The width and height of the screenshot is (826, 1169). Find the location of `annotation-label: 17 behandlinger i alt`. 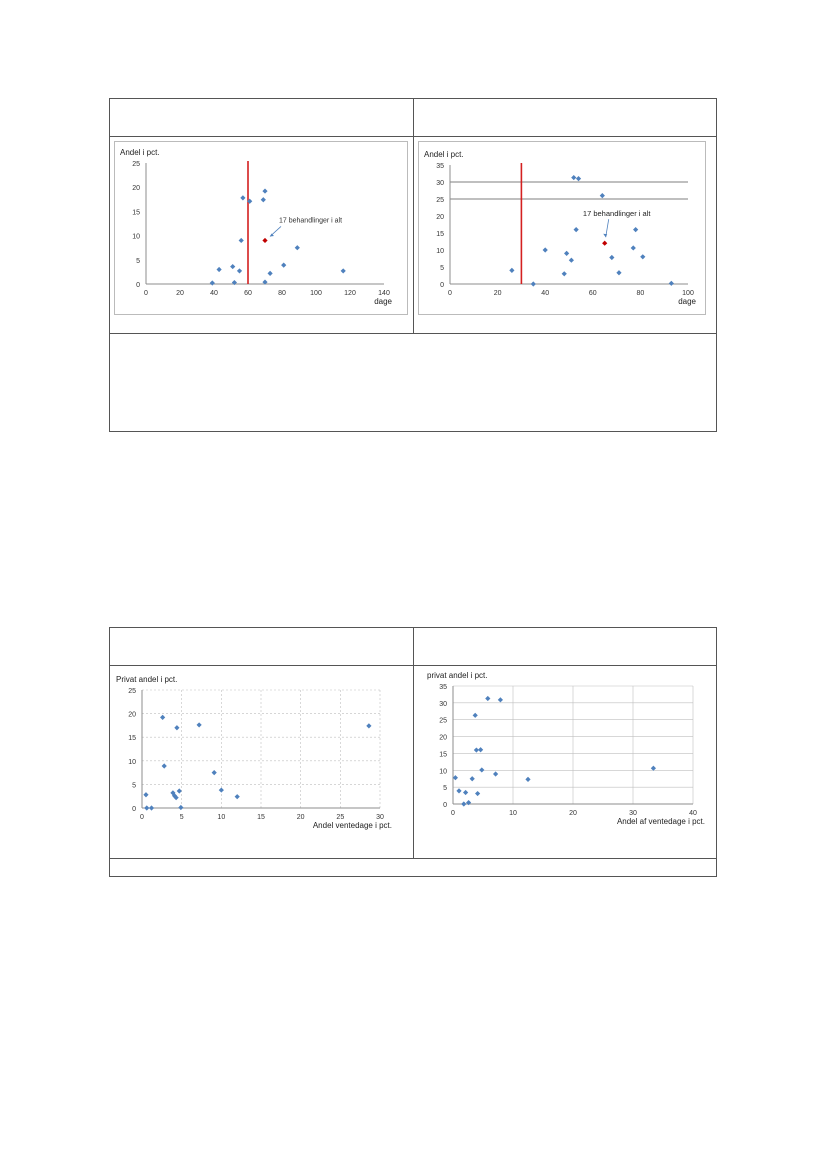

annotation-label: 17 behandlinger i alt is located at coordinates (310, 220).